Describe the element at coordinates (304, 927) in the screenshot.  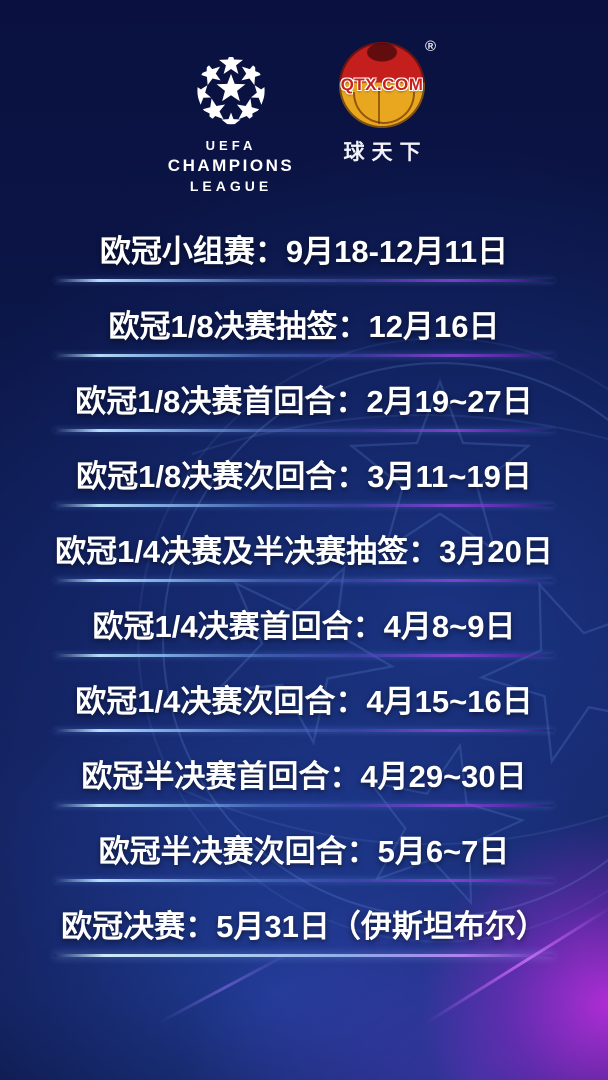
I see `schedule-row-label: 欧冠决赛：5月31日（伊斯坦布尔）` at that location.